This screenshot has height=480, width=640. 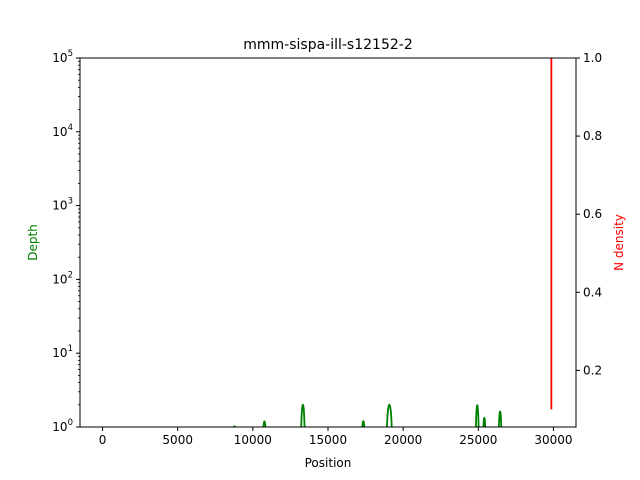 What do you see at coordinates (478, 440) in the screenshot?
I see `x-tick-label: 25000` at bounding box center [478, 440].